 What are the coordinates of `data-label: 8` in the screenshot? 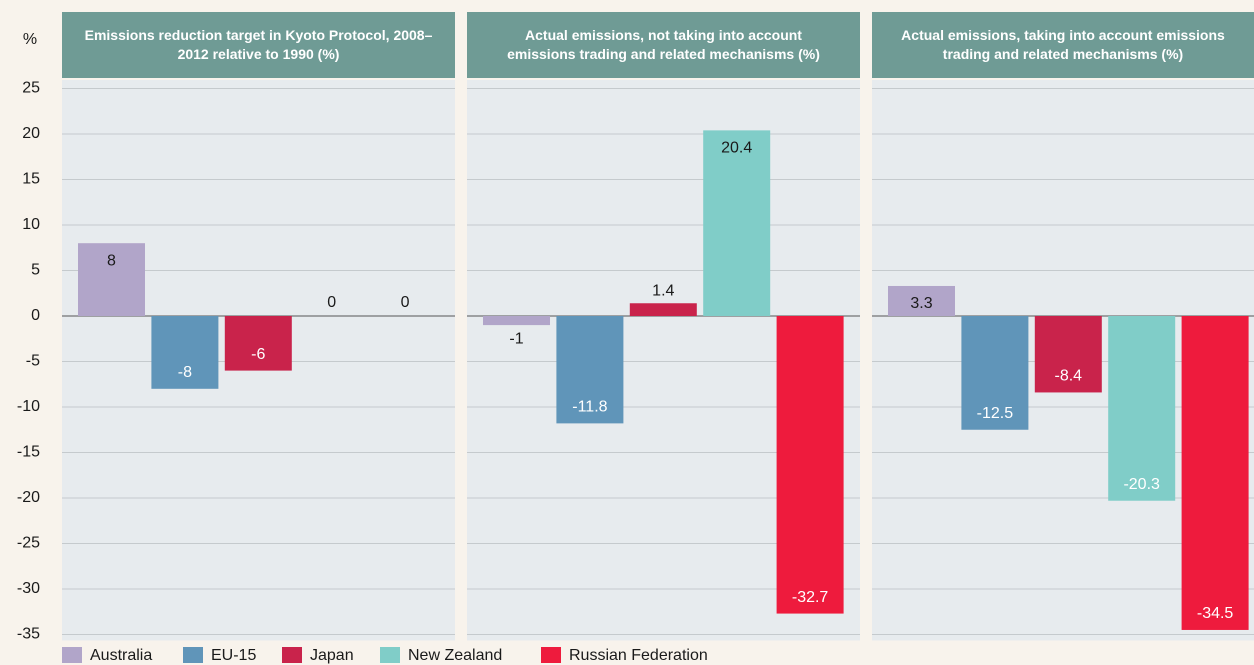 It's located at (111, 260).